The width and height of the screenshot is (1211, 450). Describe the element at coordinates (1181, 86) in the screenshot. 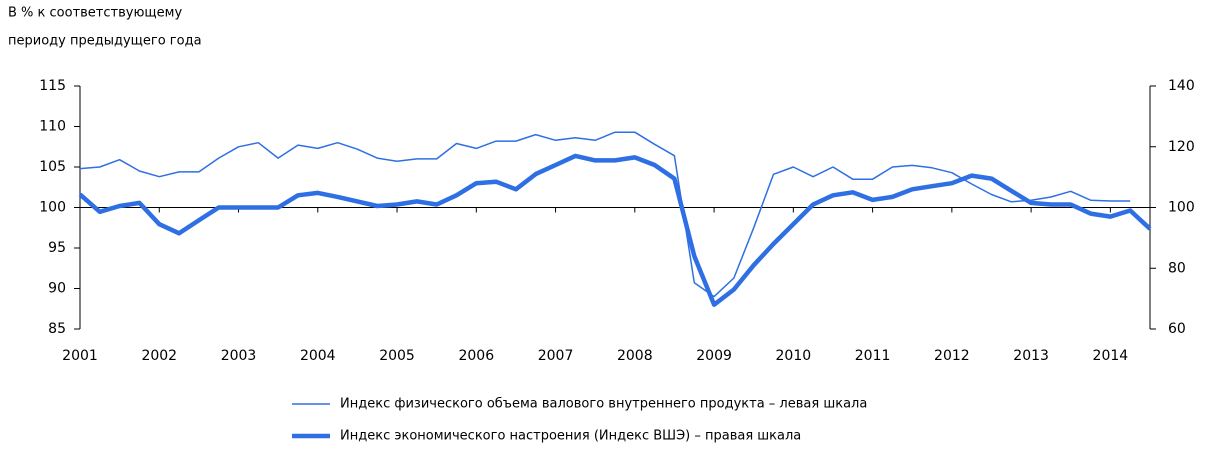

I see `y2-tick-label: 140` at that location.